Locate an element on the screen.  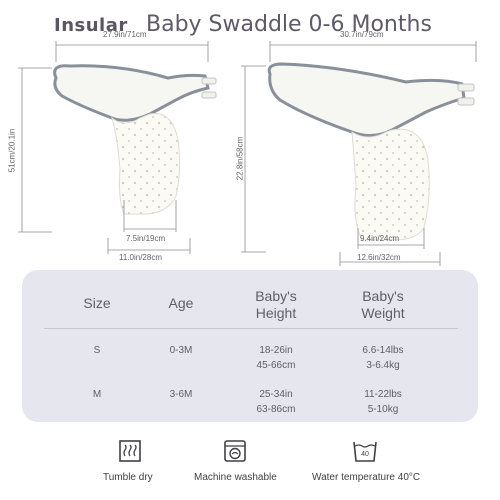
page-title: Baby Swaddle 0-6 Months is located at coordinates (289, 24).